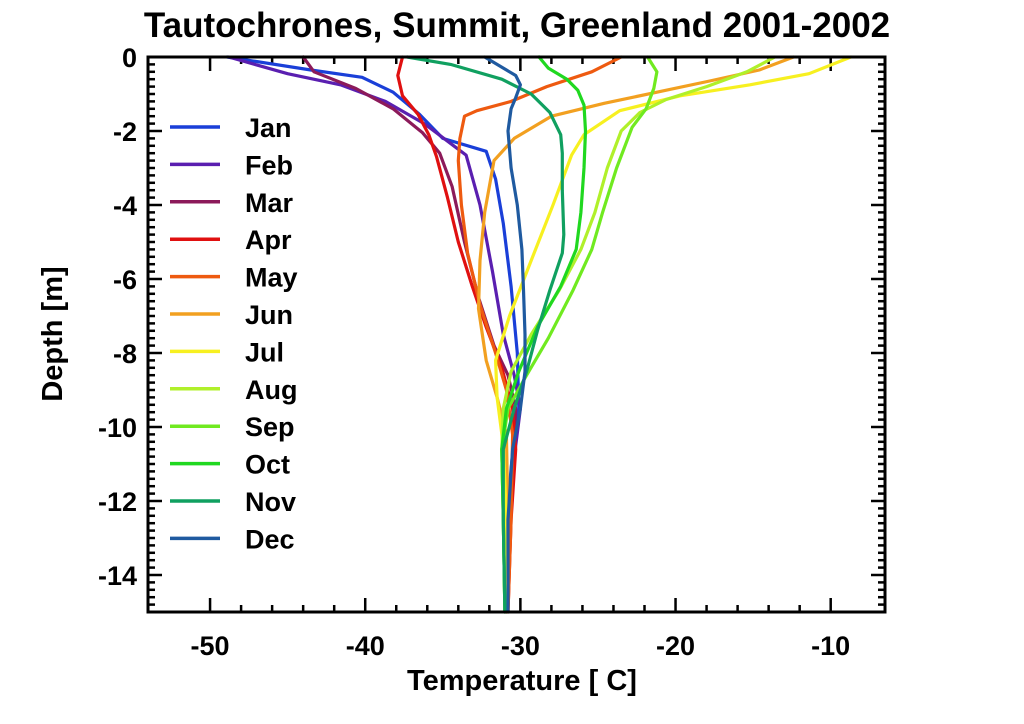 Image resolution: width=1024 pixels, height=724 pixels. Describe the element at coordinates (231, 240) in the screenshot. I see `legend-item-apr: Apr` at that location.